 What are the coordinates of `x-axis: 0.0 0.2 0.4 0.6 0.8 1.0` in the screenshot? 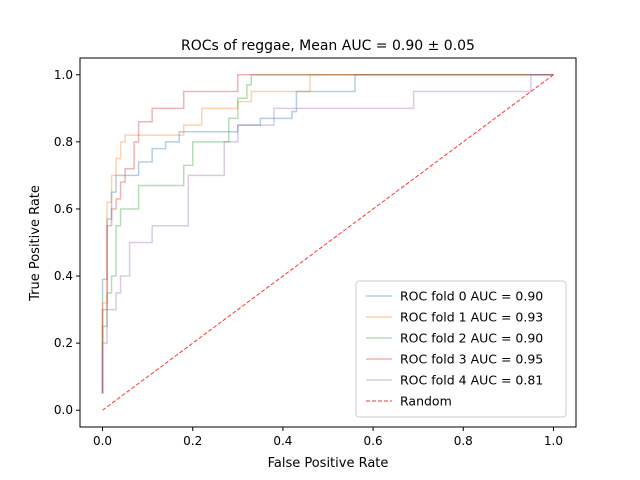 It's located at (328, 437).